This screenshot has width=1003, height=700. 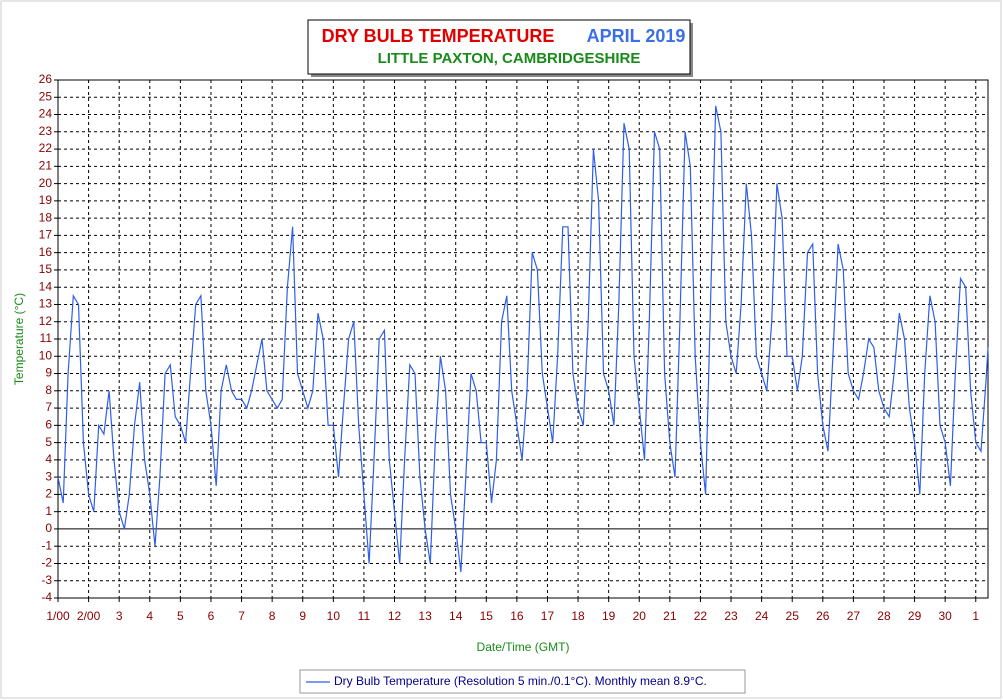 What do you see at coordinates (640, 616) in the screenshot?
I see `x-tick-label: 20` at bounding box center [640, 616].